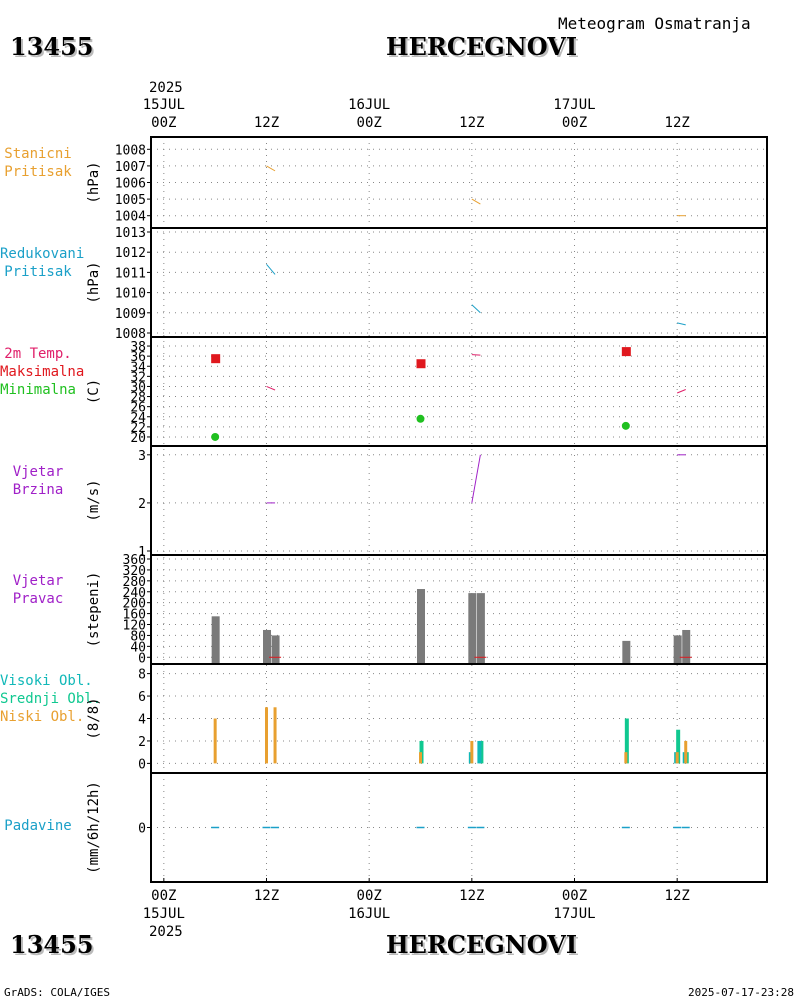 Image resolution: width=800 pixels, height=1000 pixels. I want to click on panel-label-wd: Pravac, so click(38, 598).